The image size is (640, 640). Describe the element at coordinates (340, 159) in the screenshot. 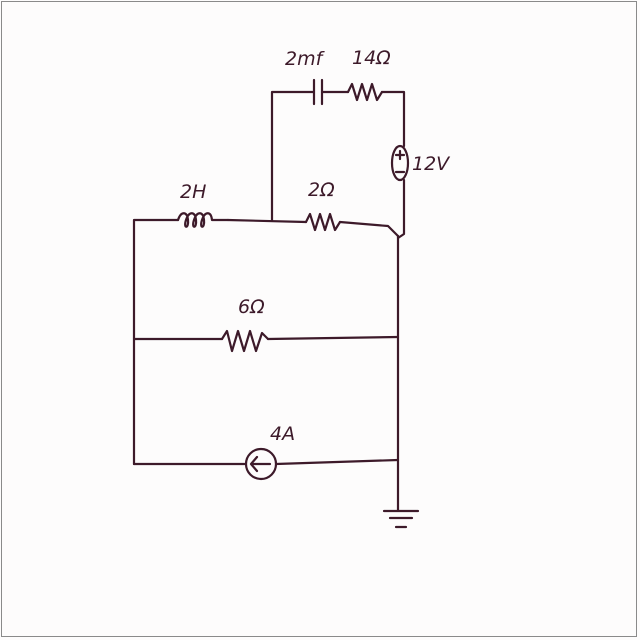

I see `top-branch` at that location.